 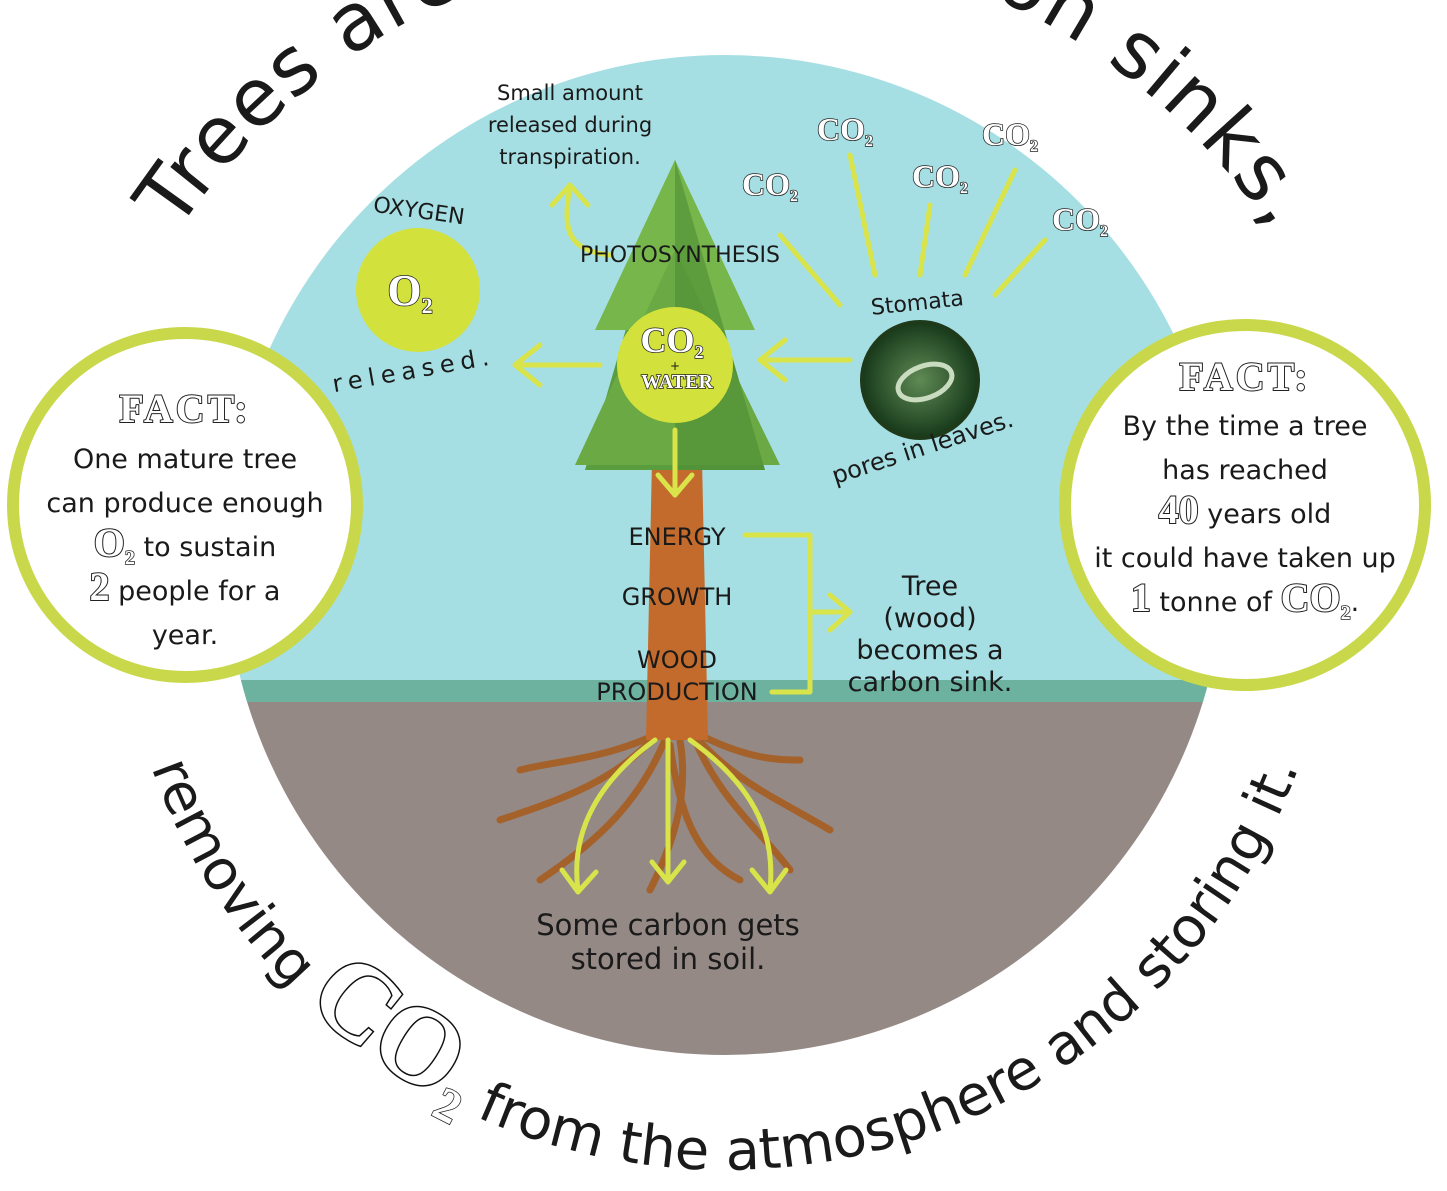 I want to click on center-circle, so click(x=675, y=365).